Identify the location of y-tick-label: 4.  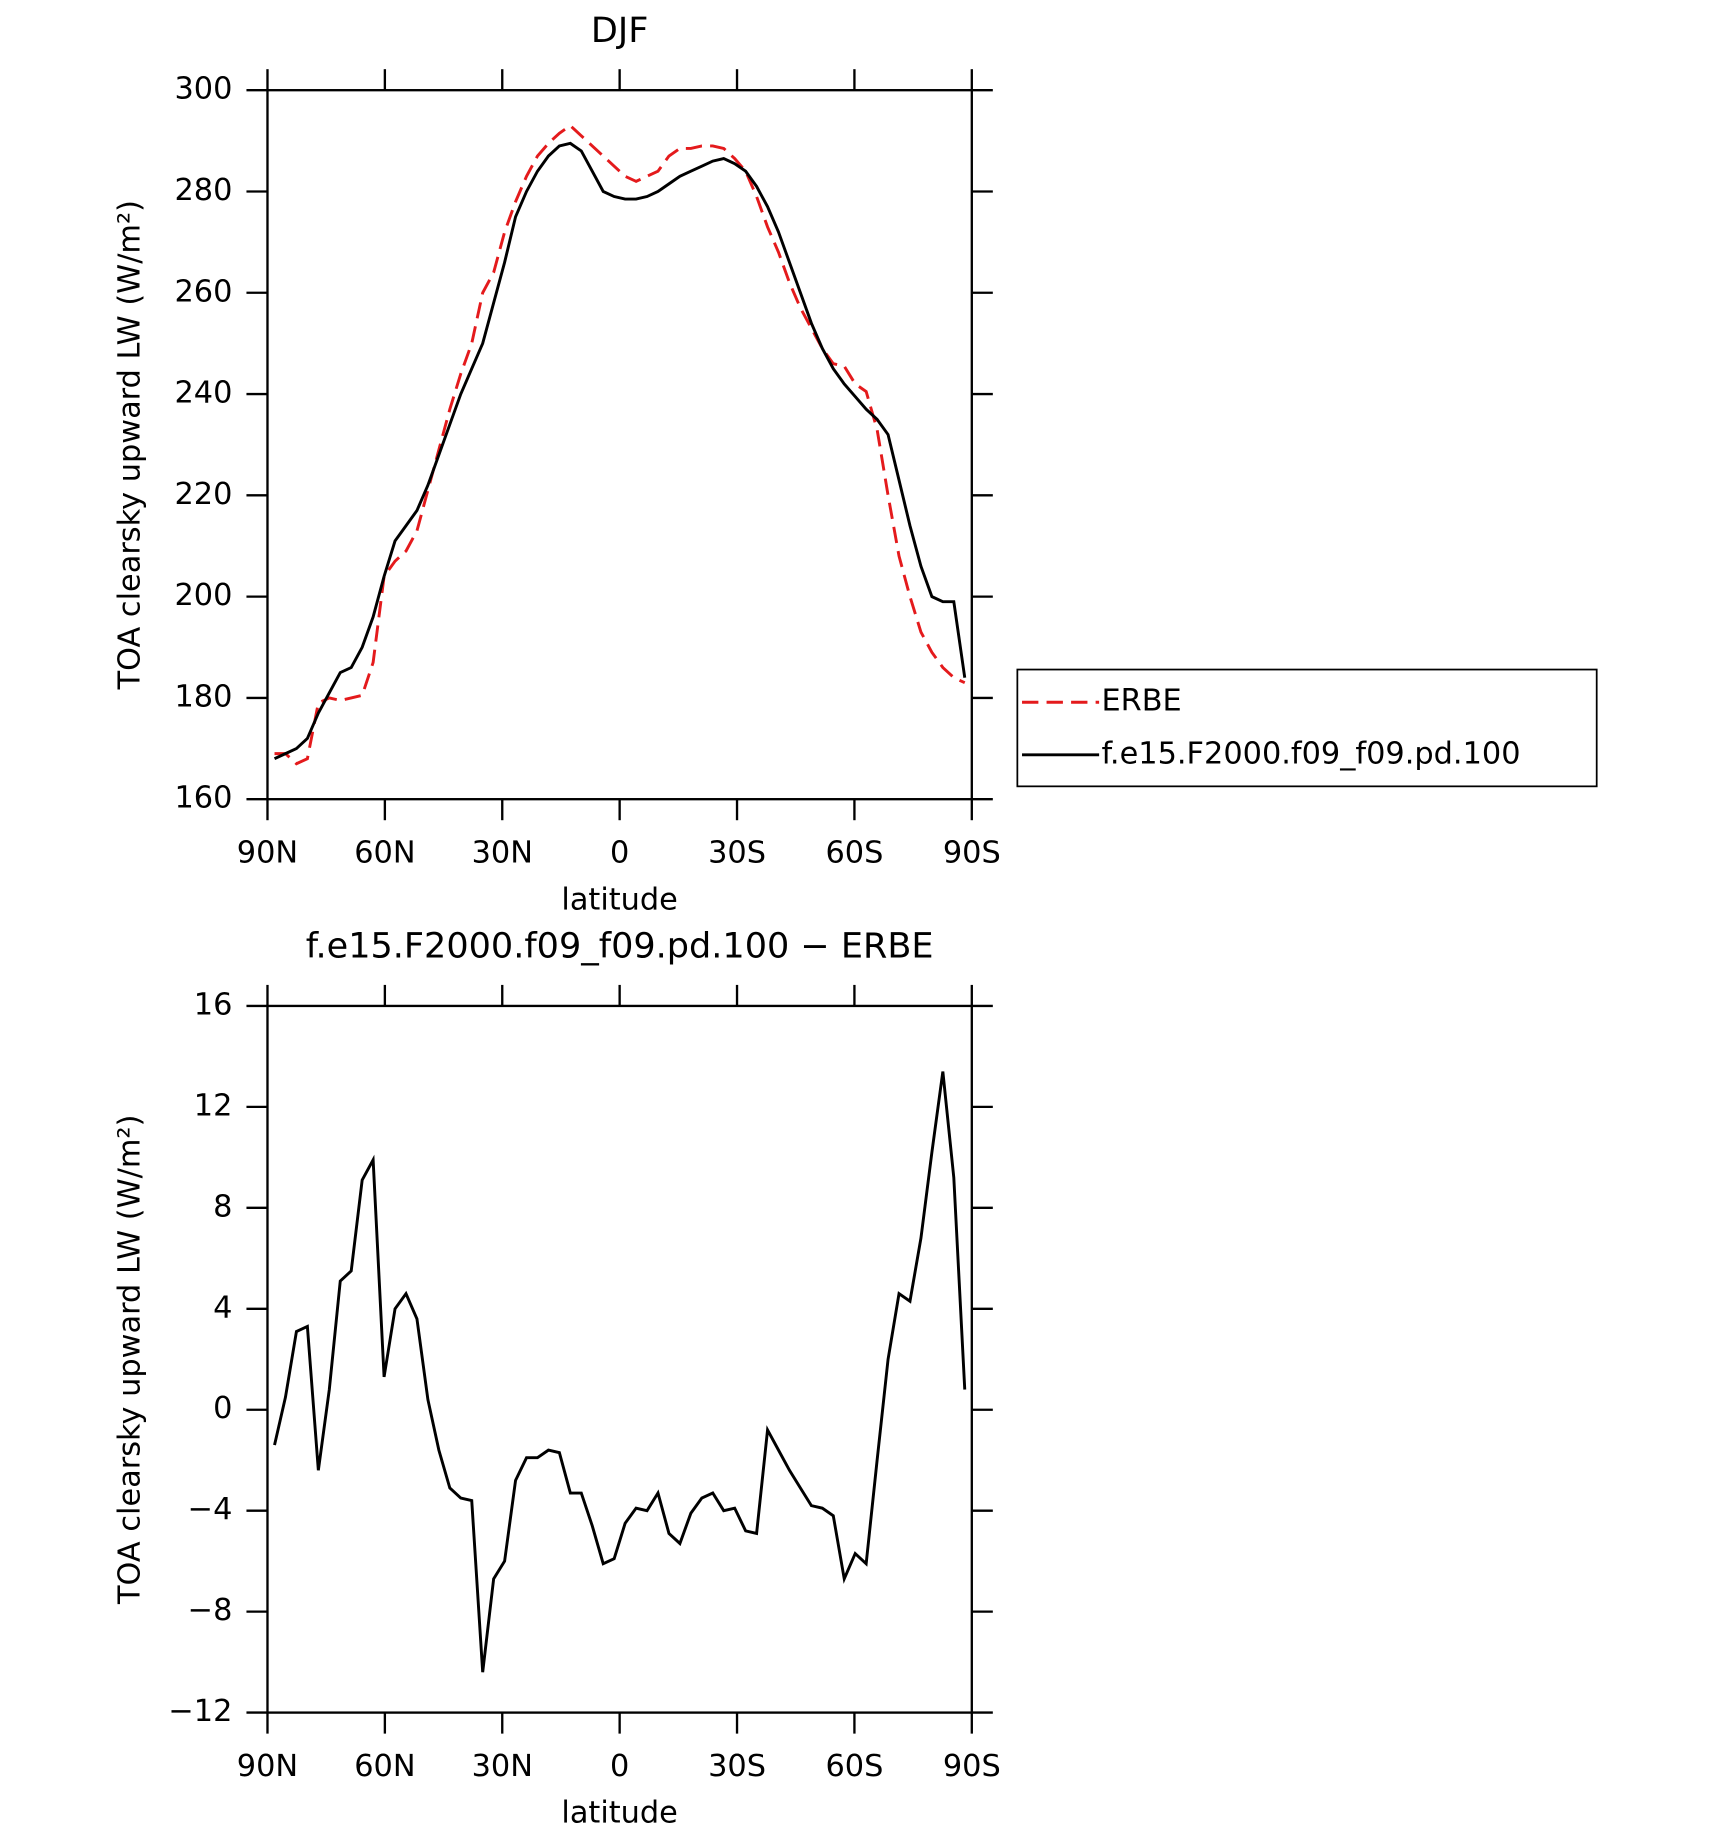
(222, 1307).